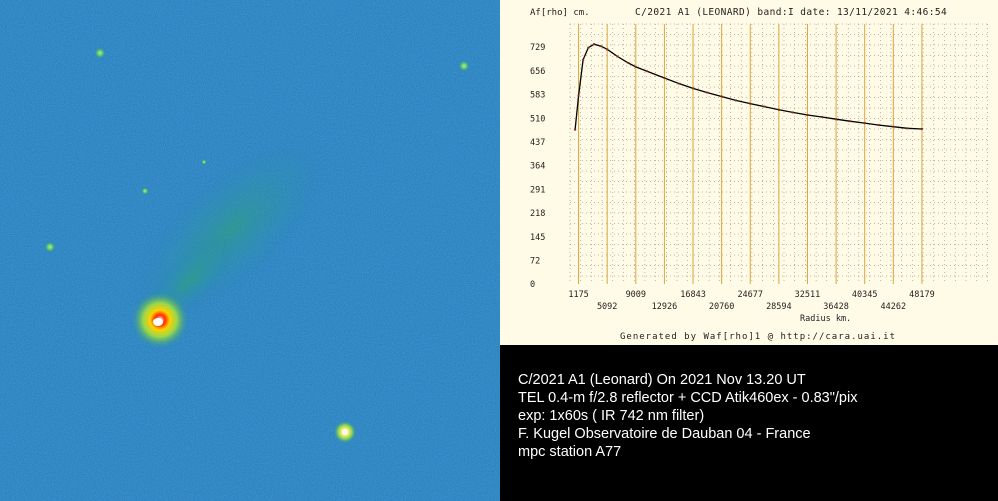  What do you see at coordinates (158, 322) in the screenshot?
I see `comet-nucleus` at bounding box center [158, 322].